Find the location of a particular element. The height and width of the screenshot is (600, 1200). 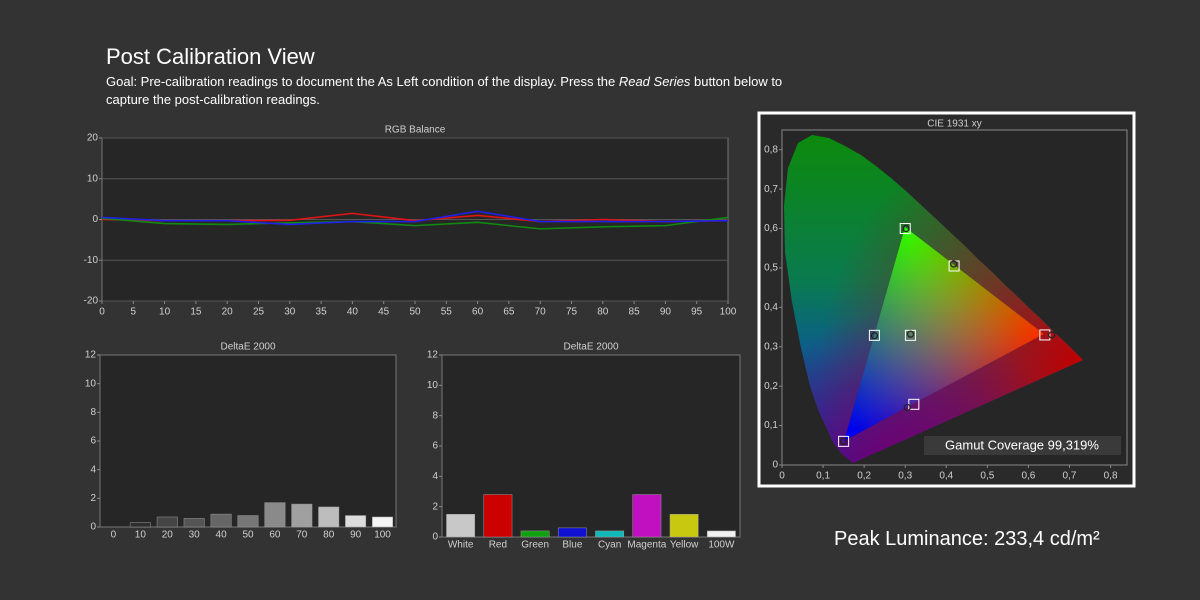

x-tick-label: 85 is located at coordinates (635, 312).